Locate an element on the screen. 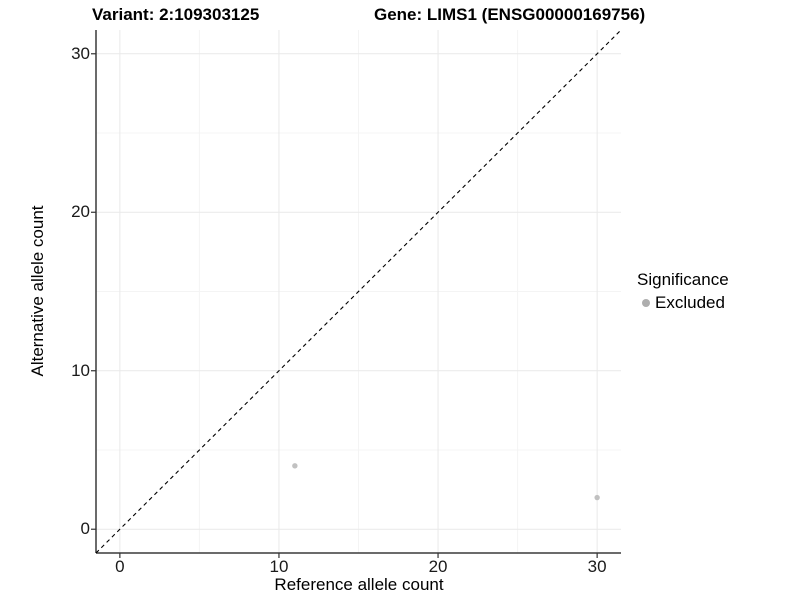 The image size is (800, 600). x-tick-label: 30 is located at coordinates (597, 566).